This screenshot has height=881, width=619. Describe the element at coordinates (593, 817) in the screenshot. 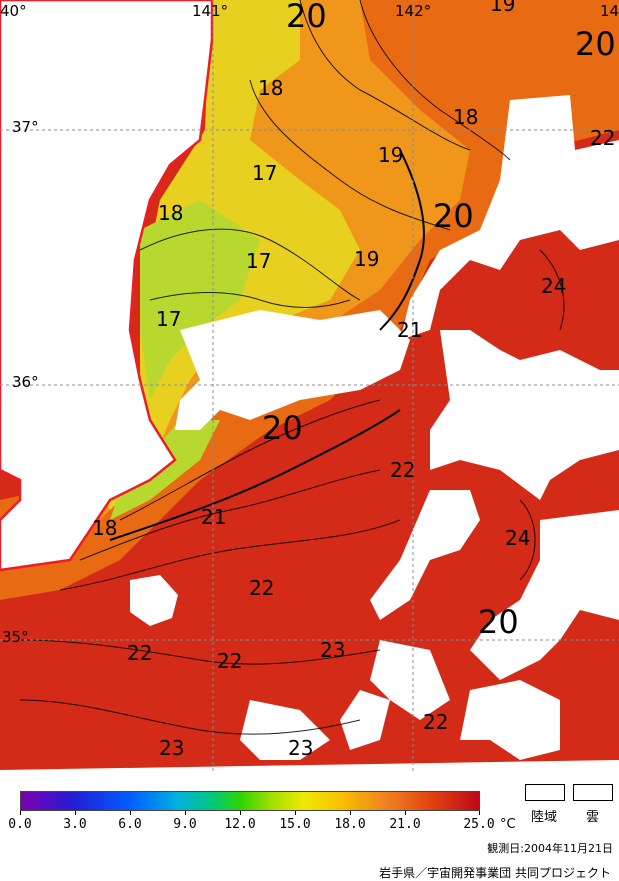

I see `cloud-legend-label: 雲` at that location.